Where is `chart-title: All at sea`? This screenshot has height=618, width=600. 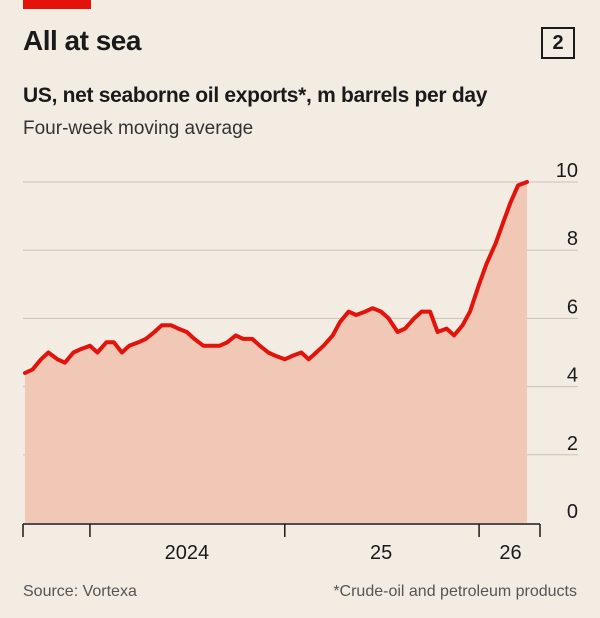 chart-title: All at sea is located at coordinates (82, 40).